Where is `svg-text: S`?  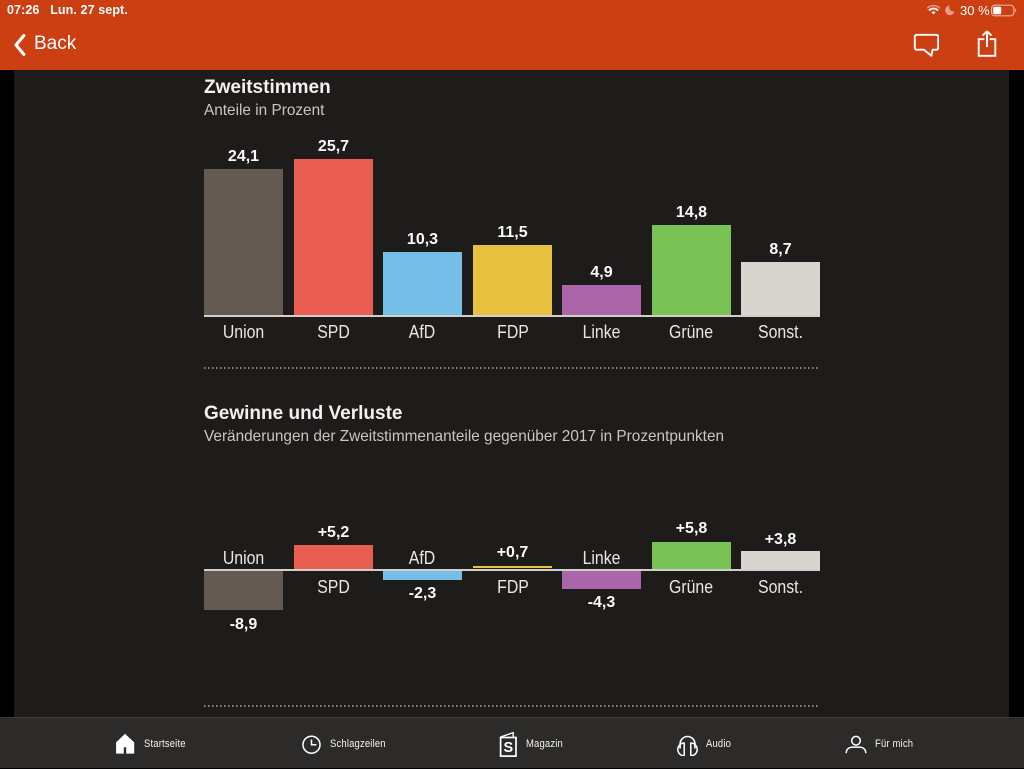 svg-text: S is located at coordinates (508, 747).